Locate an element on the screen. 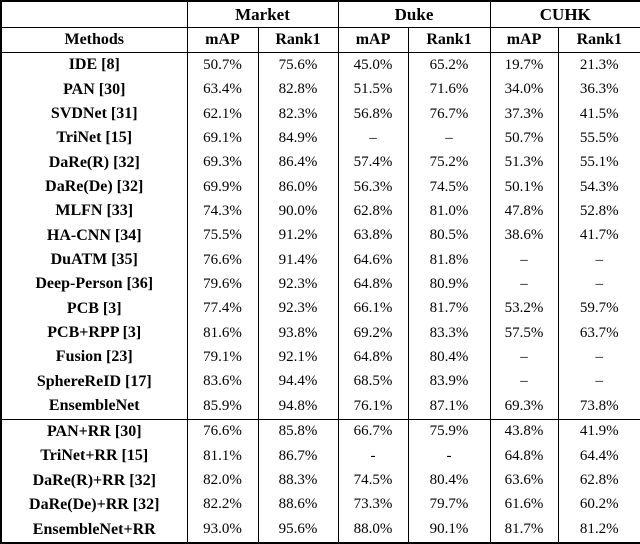 The height and width of the screenshot is (544, 640). value-cell: 41.7% is located at coordinates (598, 235).